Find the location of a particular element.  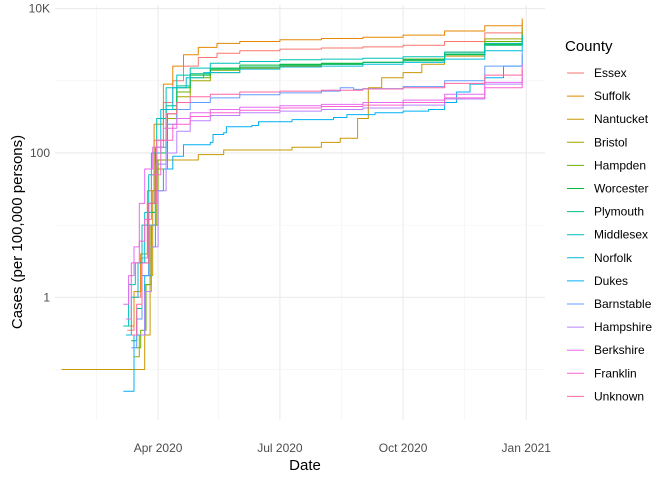

legend-label-dukes: Dukes is located at coordinates (611, 281).